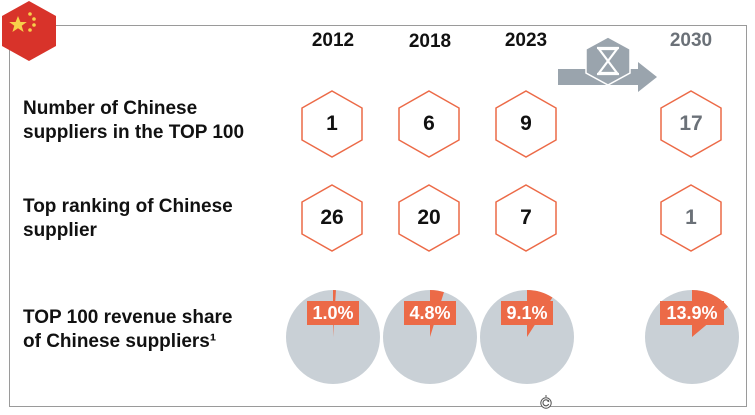 Image resolution: width=755 pixels, height=415 pixels. I want to click on ranking-value-2012: 26, so click(332, 217).